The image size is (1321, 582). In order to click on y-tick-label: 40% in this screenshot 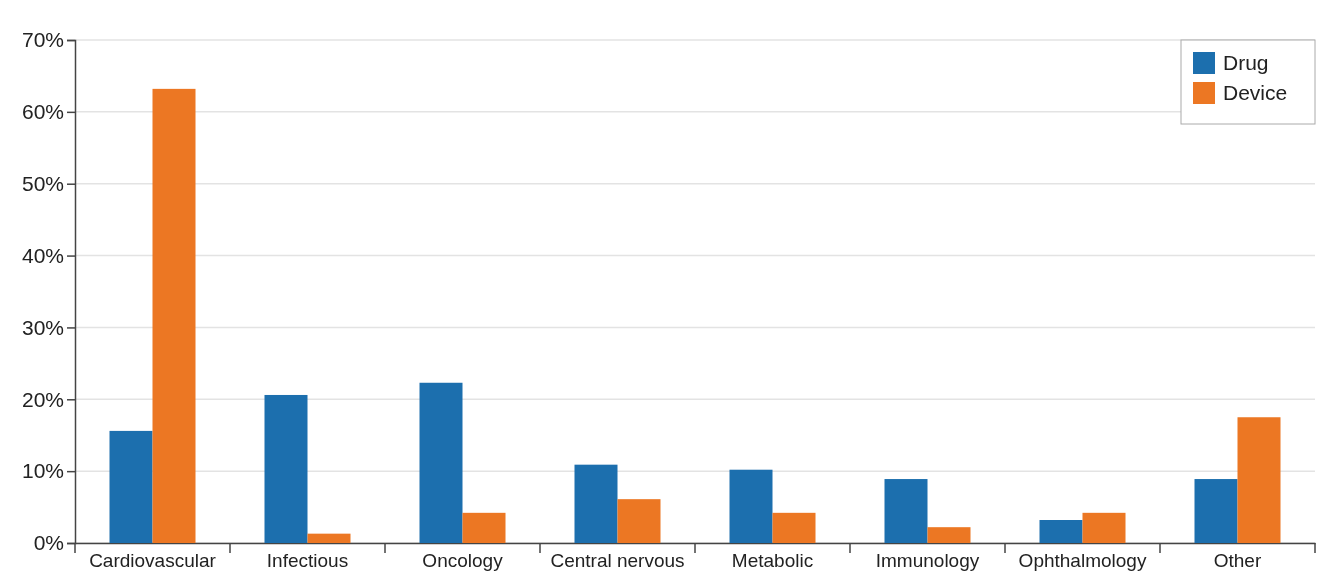, I will do `click(42, 255)`.